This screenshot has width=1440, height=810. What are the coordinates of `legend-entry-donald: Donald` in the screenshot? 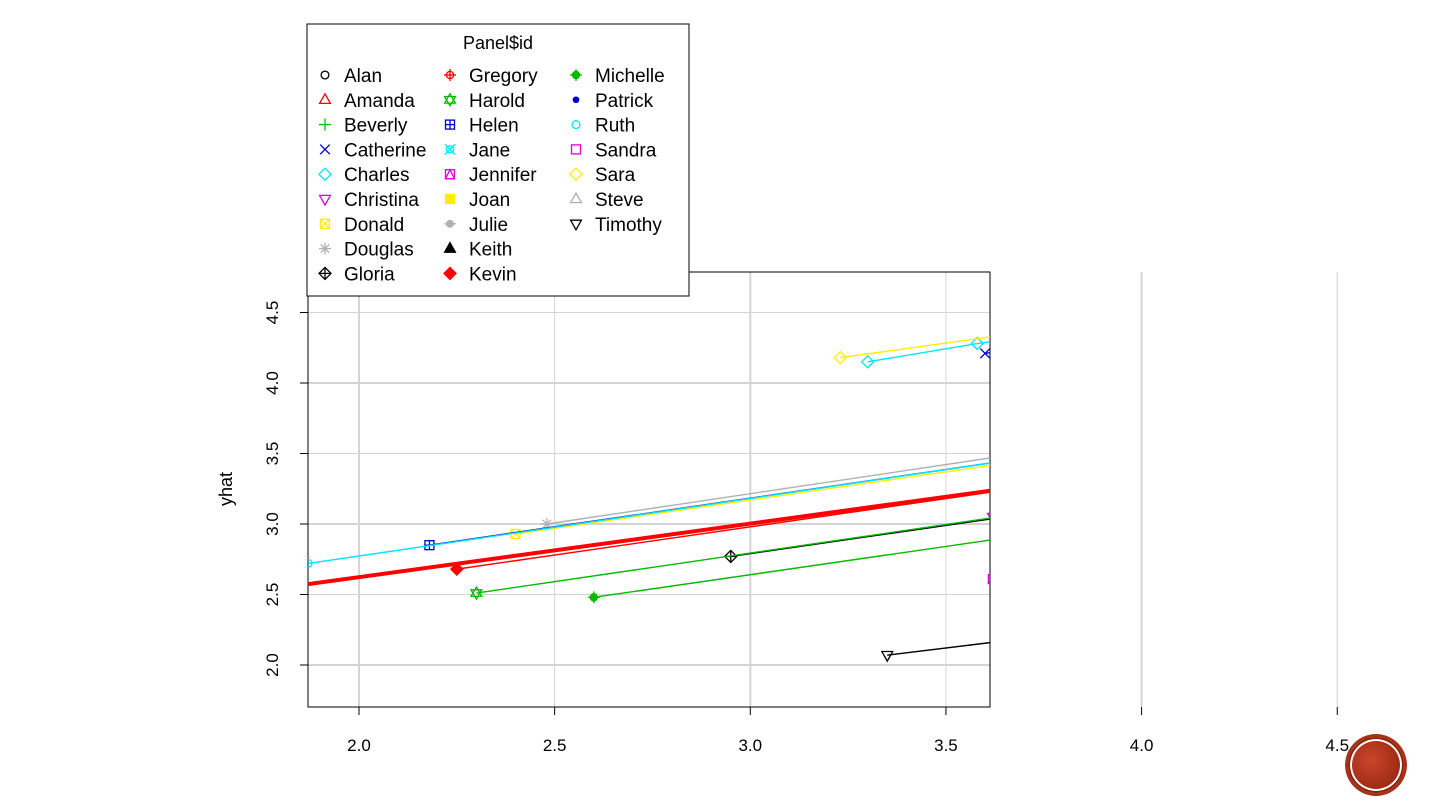 It's located at (361, 225).